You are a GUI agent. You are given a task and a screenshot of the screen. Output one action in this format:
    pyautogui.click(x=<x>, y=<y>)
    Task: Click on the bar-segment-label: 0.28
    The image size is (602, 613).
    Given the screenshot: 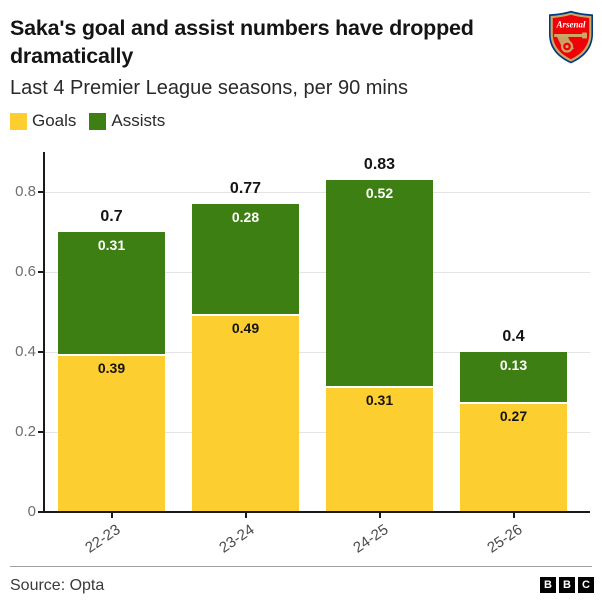 What is the action you would take?
    pyautogui.click(x=245, y=217)
    